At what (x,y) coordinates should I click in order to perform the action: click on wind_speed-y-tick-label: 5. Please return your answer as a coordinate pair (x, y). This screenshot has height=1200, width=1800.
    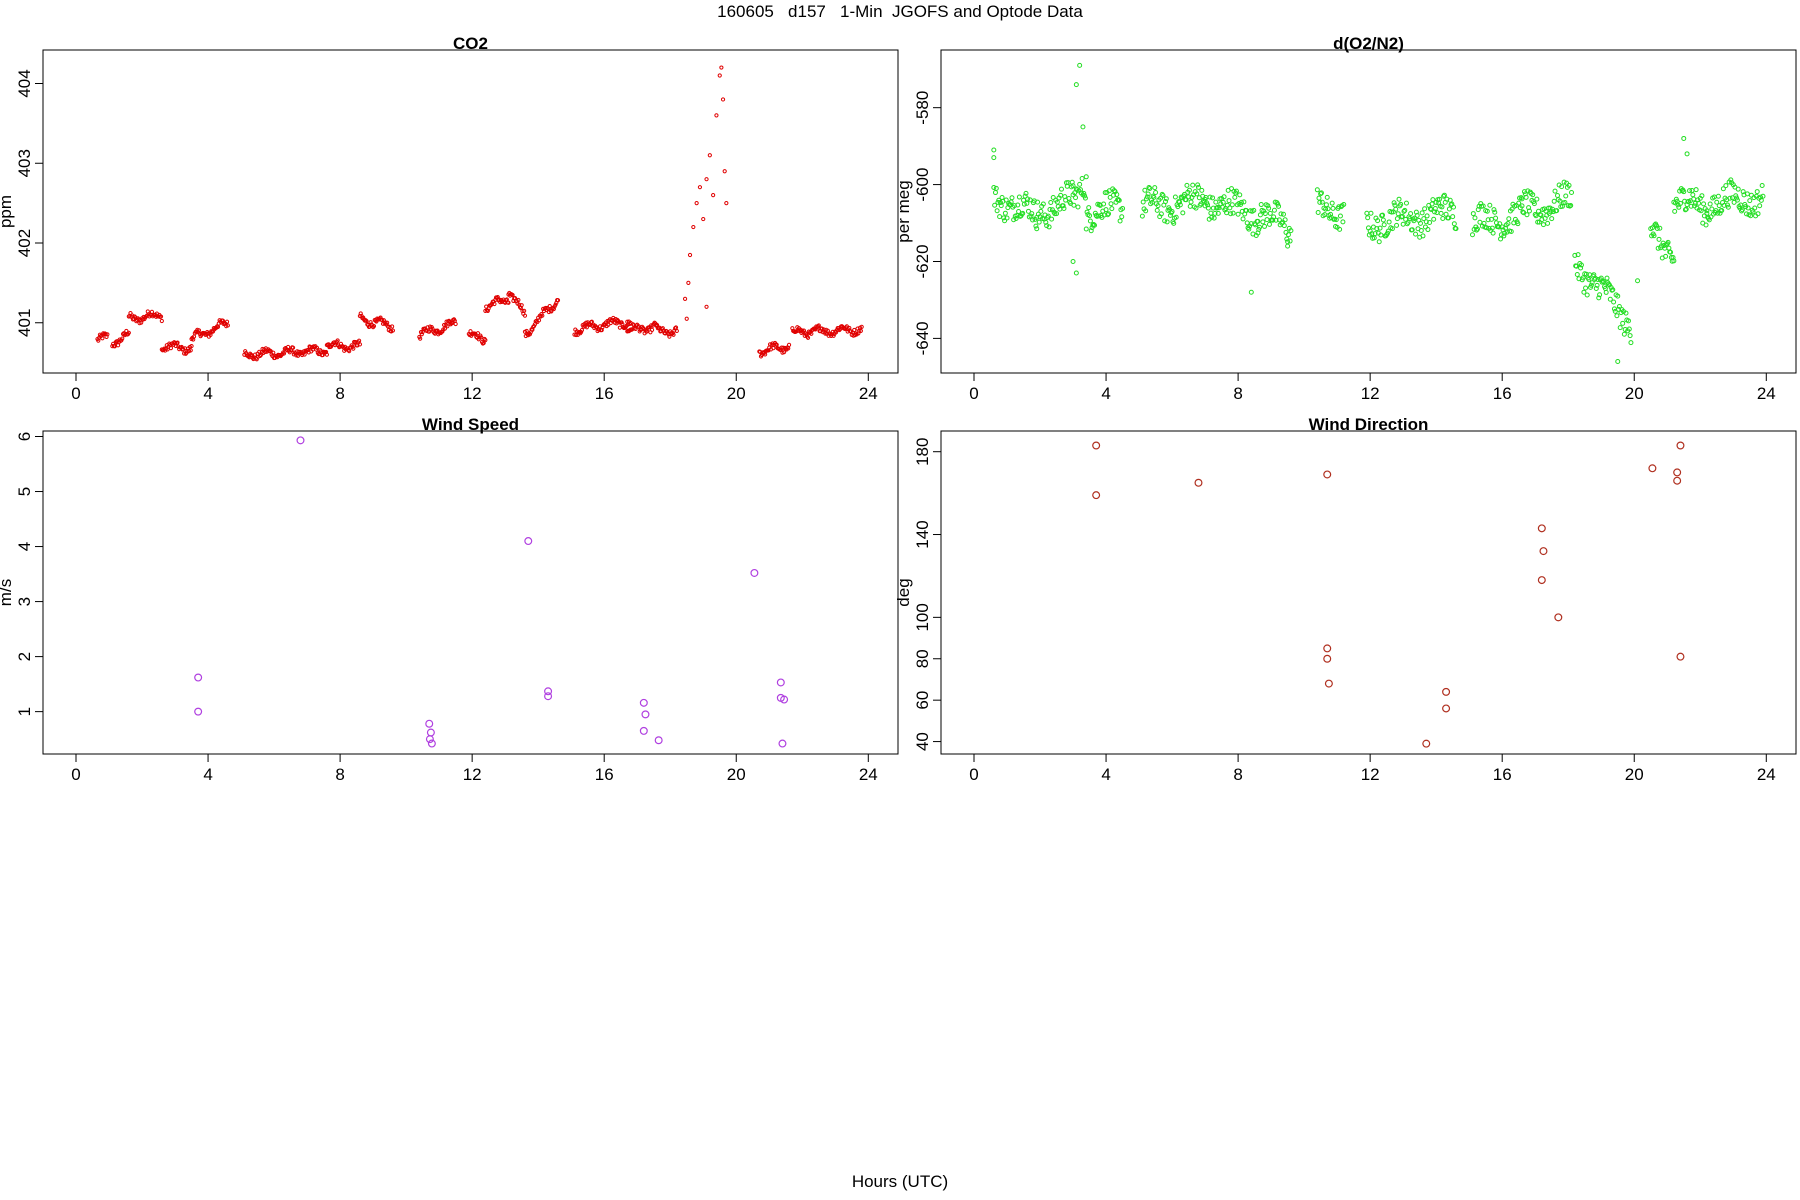
    Looking at the image, I should click on (24, 491).